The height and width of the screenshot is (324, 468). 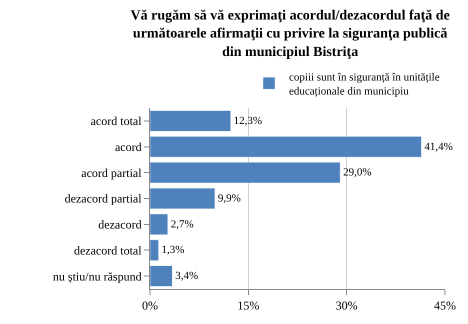 I want to click on data-label: 41,4%, so click(x=438, y=146).